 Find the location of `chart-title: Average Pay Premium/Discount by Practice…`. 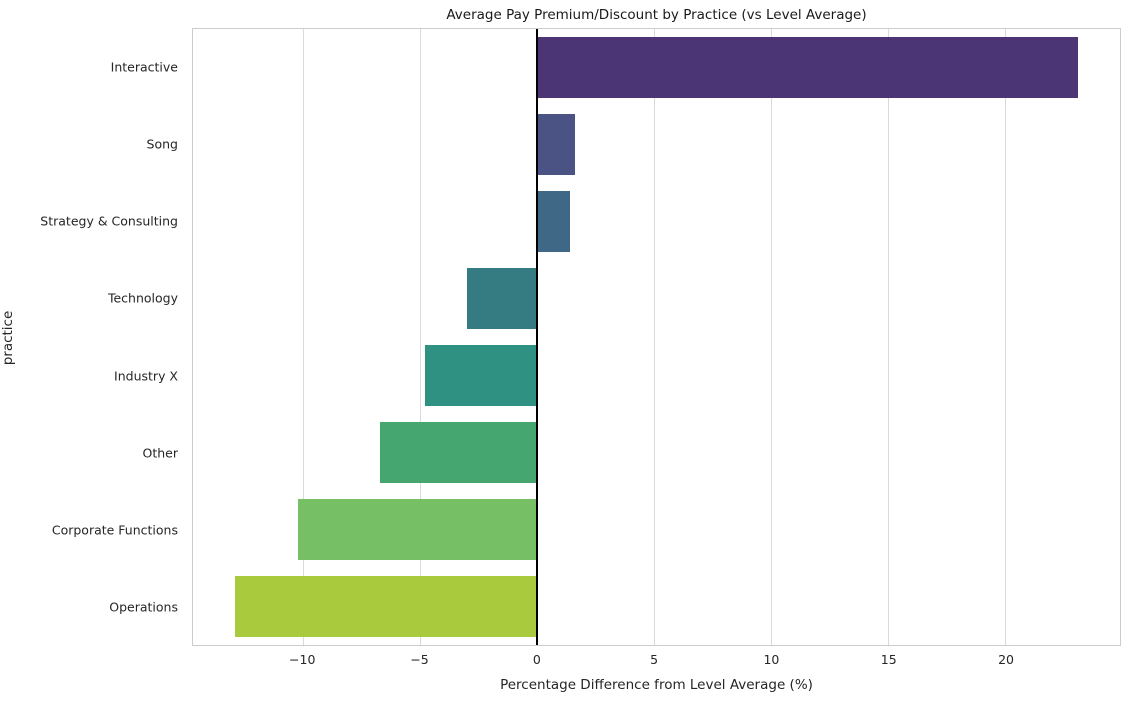

chart-title: Average Pay Premium/Discount by Practice… is located at coordinates (656, 15).